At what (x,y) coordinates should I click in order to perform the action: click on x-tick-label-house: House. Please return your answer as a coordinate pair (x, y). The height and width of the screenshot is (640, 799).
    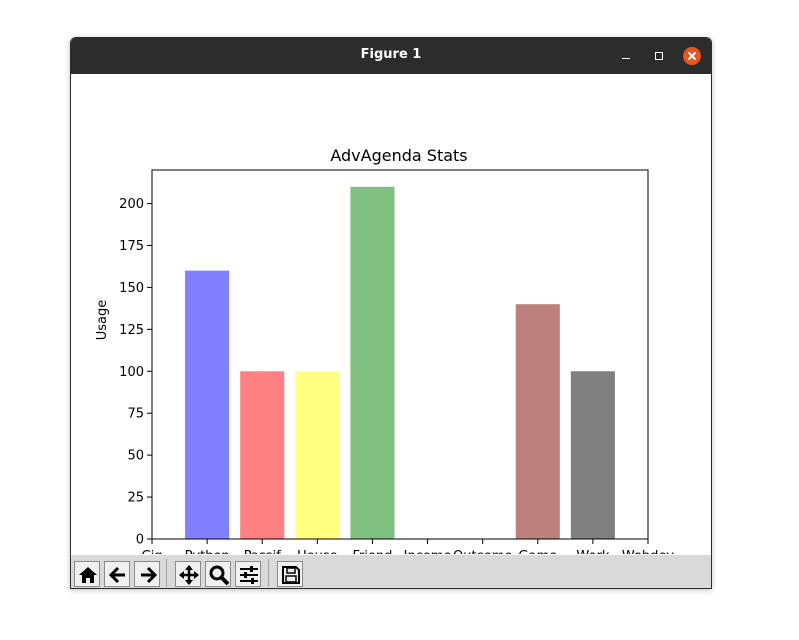
    Looking at the image, I should click on (317, 551).